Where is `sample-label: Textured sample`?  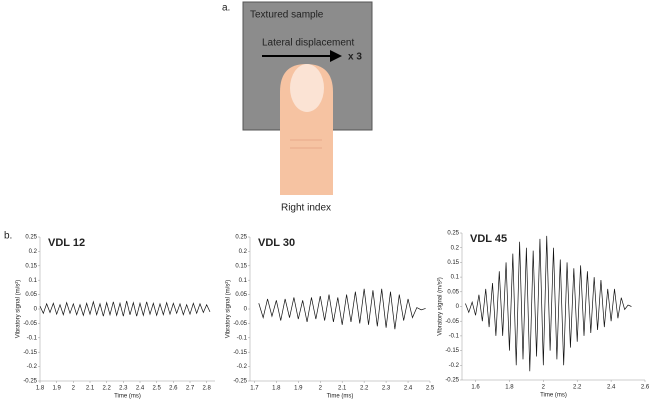 sample-label: Textured sample is located at coordinates (287, 15).